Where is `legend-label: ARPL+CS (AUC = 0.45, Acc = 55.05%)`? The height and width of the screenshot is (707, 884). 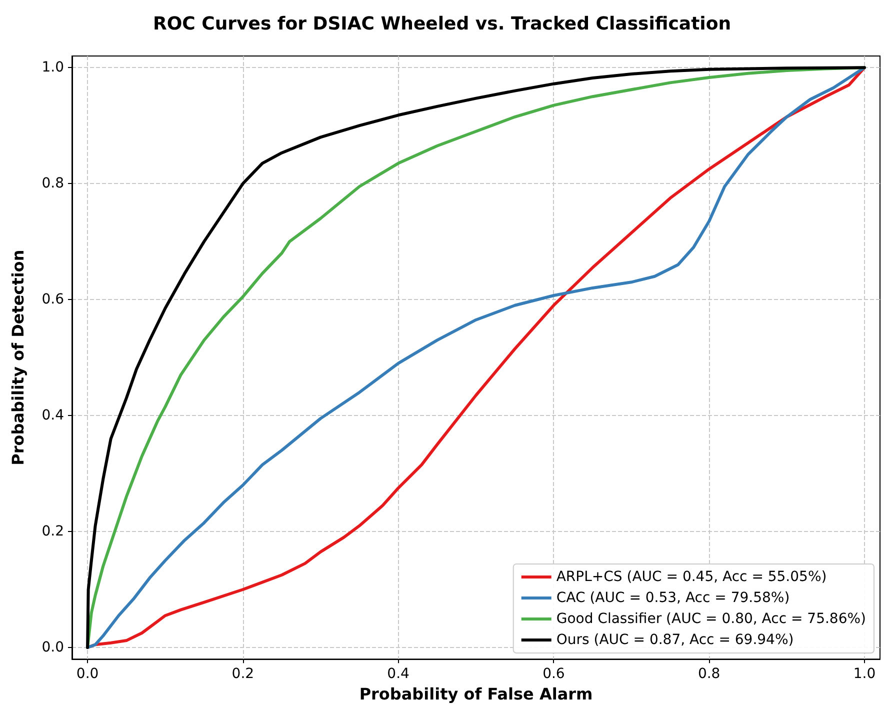
legend-label: ARPL+CS (AUC = 0.45, Acc = 55.05%) is located at coordinates (691, 577).